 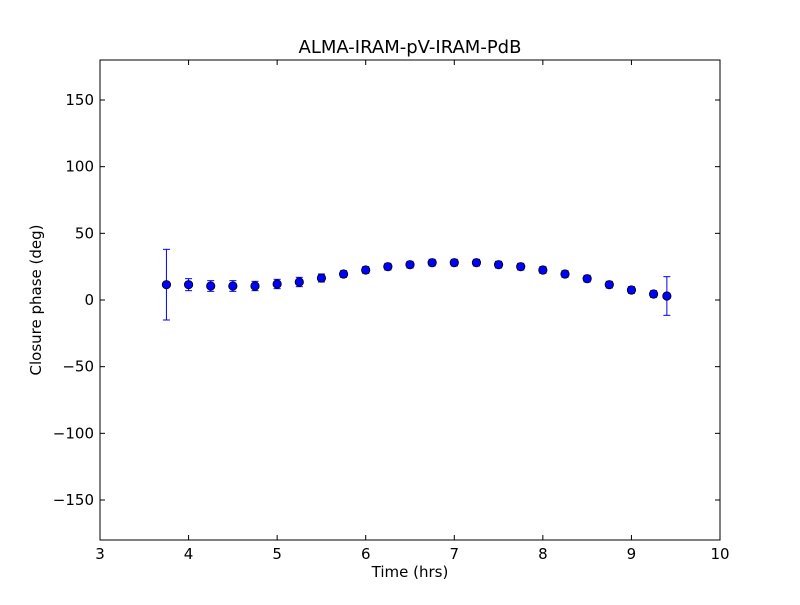 What do you see at coordinates (366, 554) in the screenshot?
I see `x-tick-label: 6` at bounding box center [366, 554].